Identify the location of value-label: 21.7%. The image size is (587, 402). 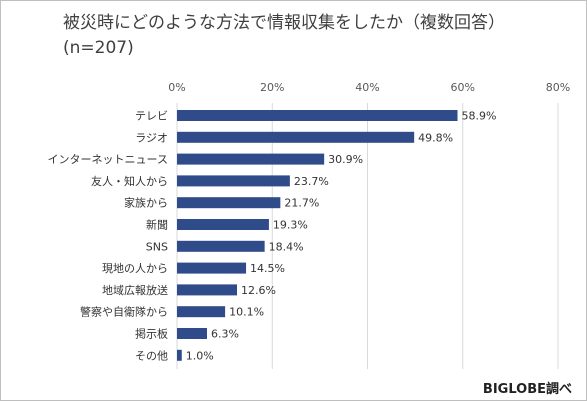
(301, 203).